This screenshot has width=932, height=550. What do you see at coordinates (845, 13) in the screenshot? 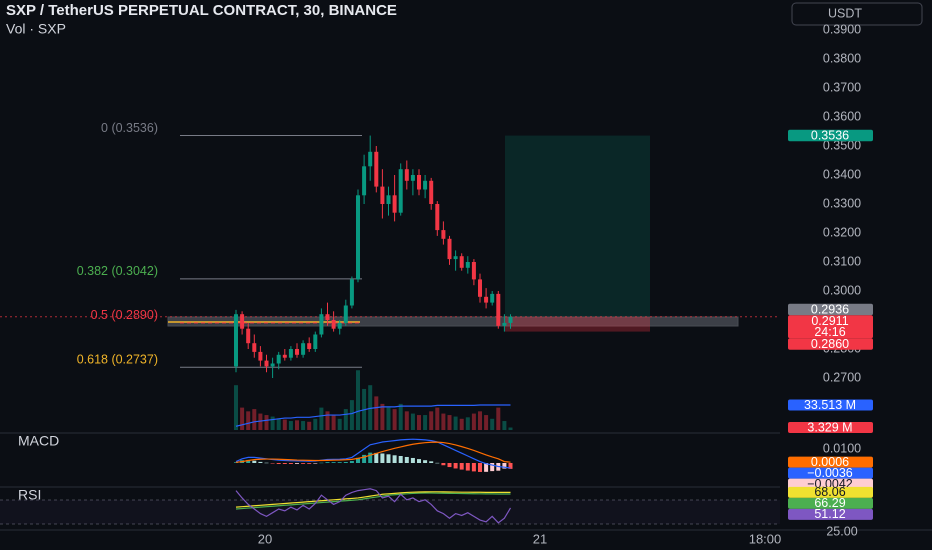
I see `currency-button-label: USDT` at bounding box center [845, 13].